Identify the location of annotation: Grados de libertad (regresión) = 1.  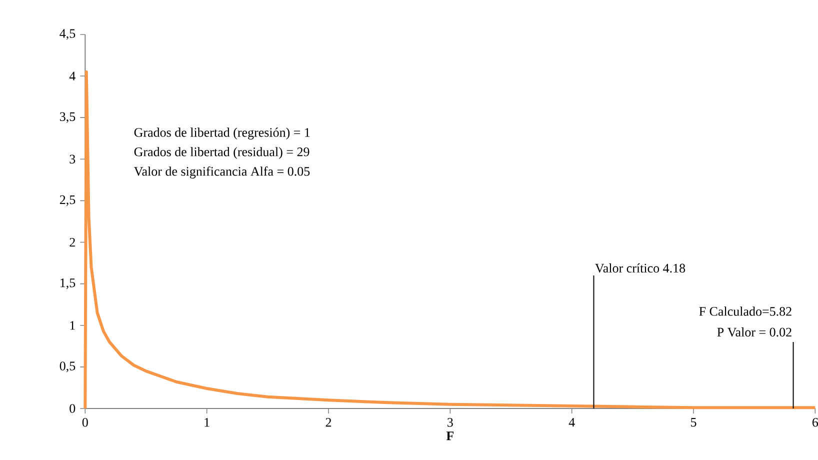
(222, 134).